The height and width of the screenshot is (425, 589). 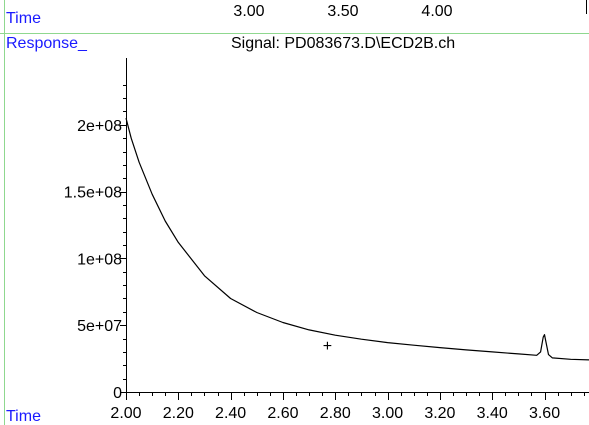 What do you see at coordinates (387, 413) in the screenshot?
I see `x-tick-label: 3.00` at bounding box center [387, 413].